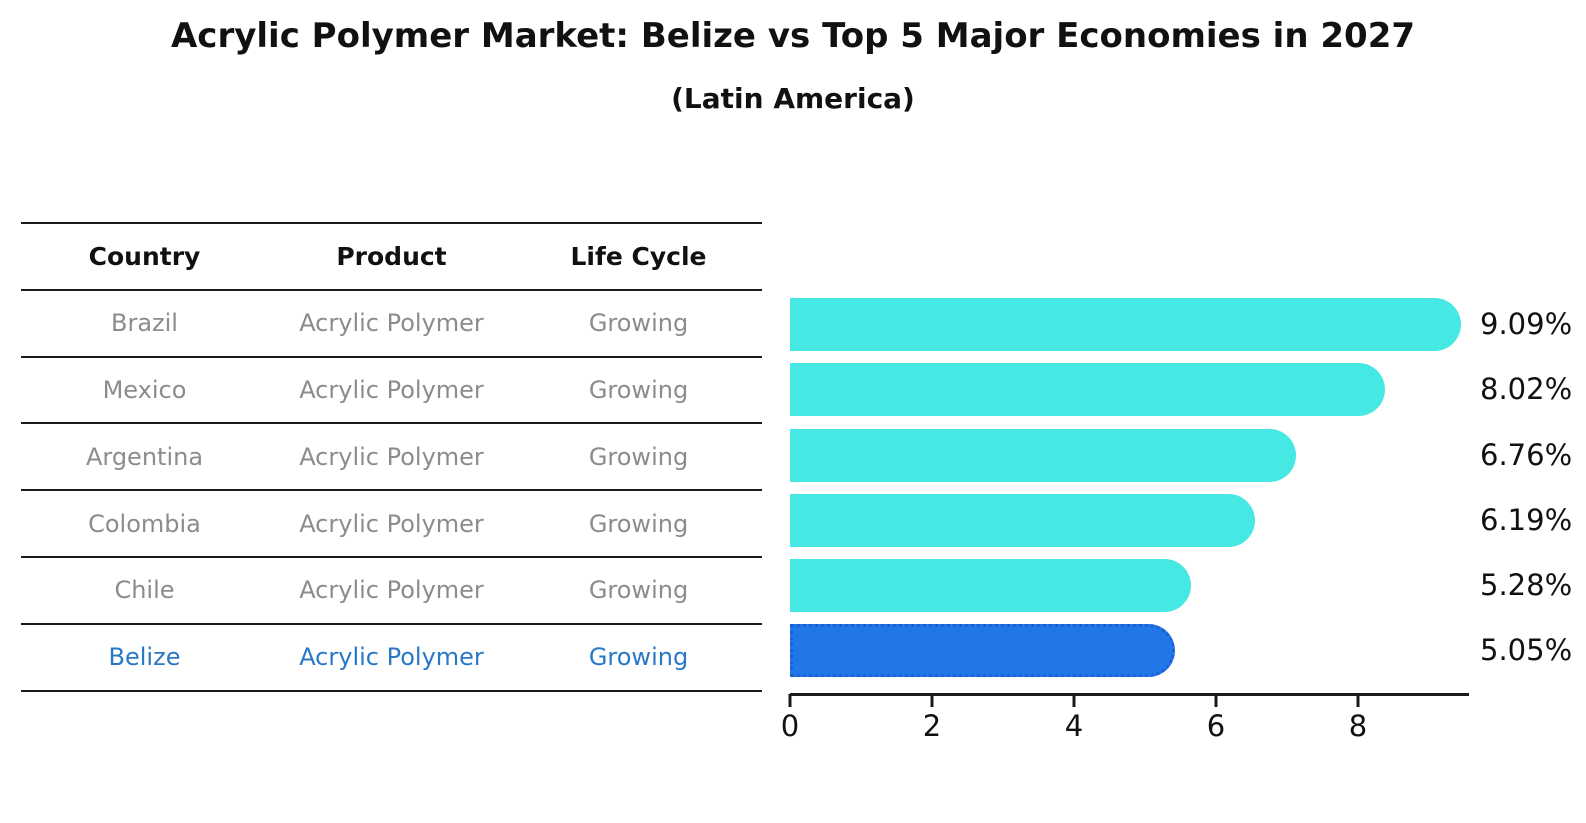 This screenshot has width=1586, height=823. I want to click on table-row-belize: Belize Acrylic Polymer Growing, so click(391, 657).